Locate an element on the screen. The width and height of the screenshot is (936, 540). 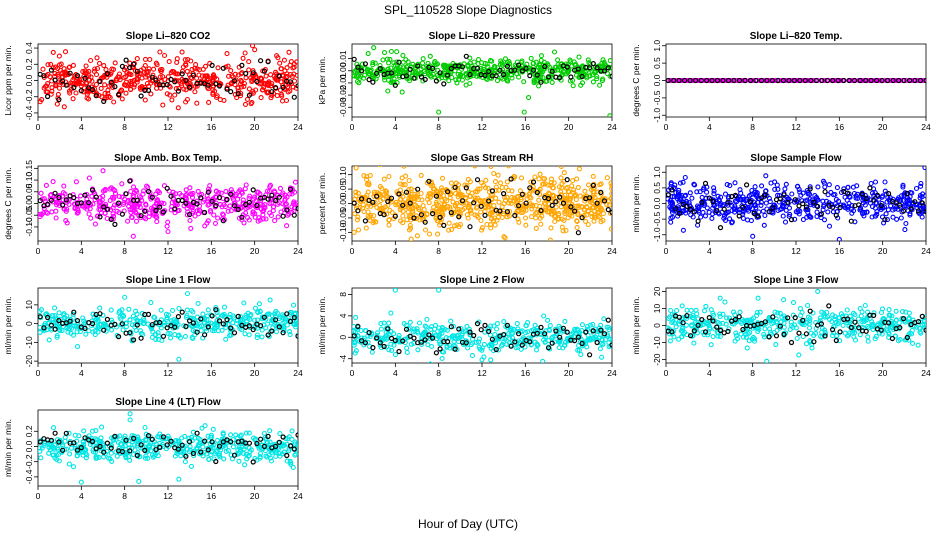
x-tick-label: 12 is located at coordinates (168, 127).